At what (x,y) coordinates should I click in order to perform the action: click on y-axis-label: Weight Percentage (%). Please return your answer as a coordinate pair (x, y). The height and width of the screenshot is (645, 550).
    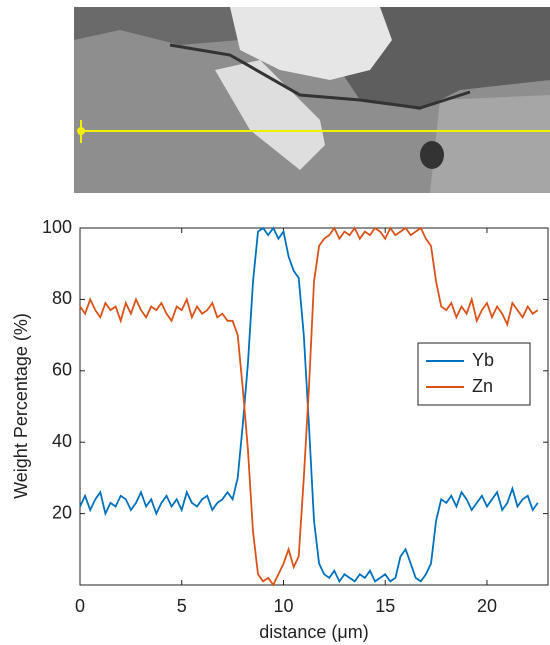
    Looking at the image, I should click on (21, 406).